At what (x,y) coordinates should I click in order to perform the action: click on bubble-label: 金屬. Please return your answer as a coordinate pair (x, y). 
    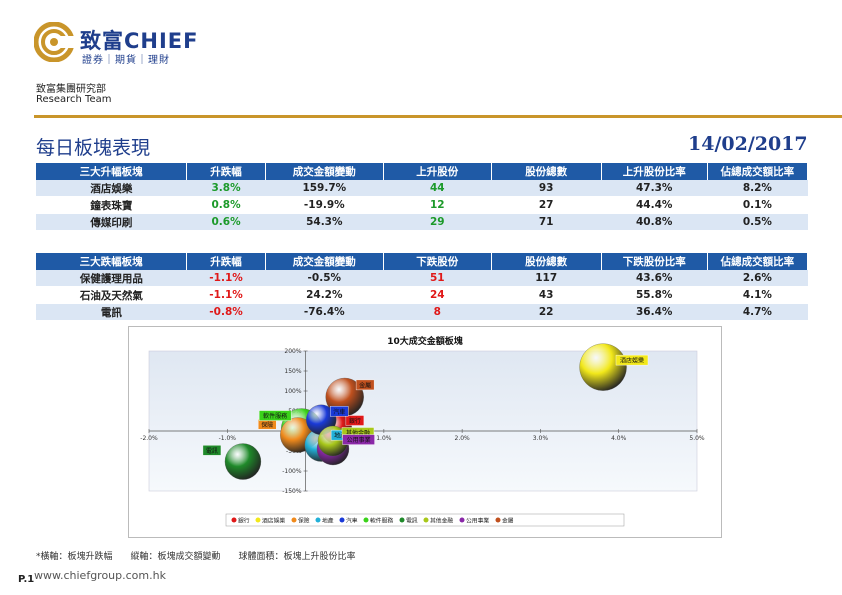
    Looking at the image, I should click on (365, 385).